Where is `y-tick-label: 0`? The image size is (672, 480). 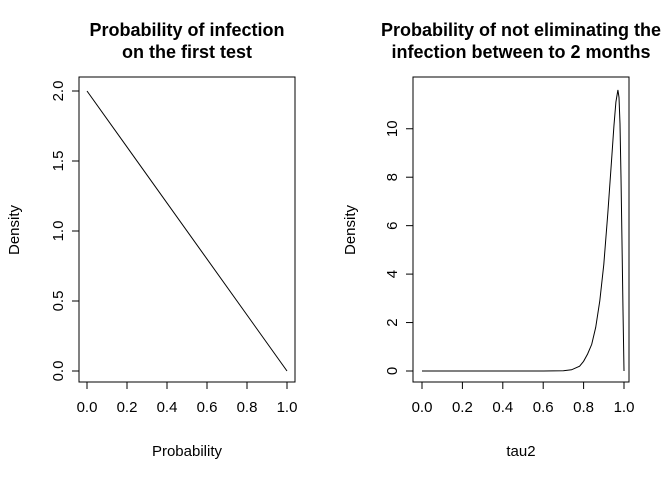 y-tick-label: 0 is located at coordinates (392, 371).